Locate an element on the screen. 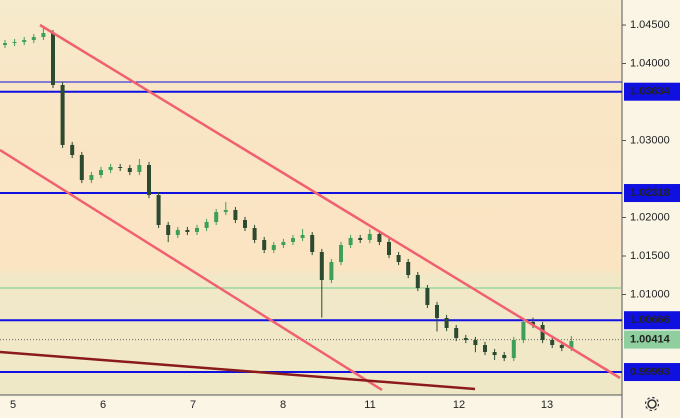 This screenshot has height=418, width=680. x-tick-label: 12 is located at coordinates (459, 405).